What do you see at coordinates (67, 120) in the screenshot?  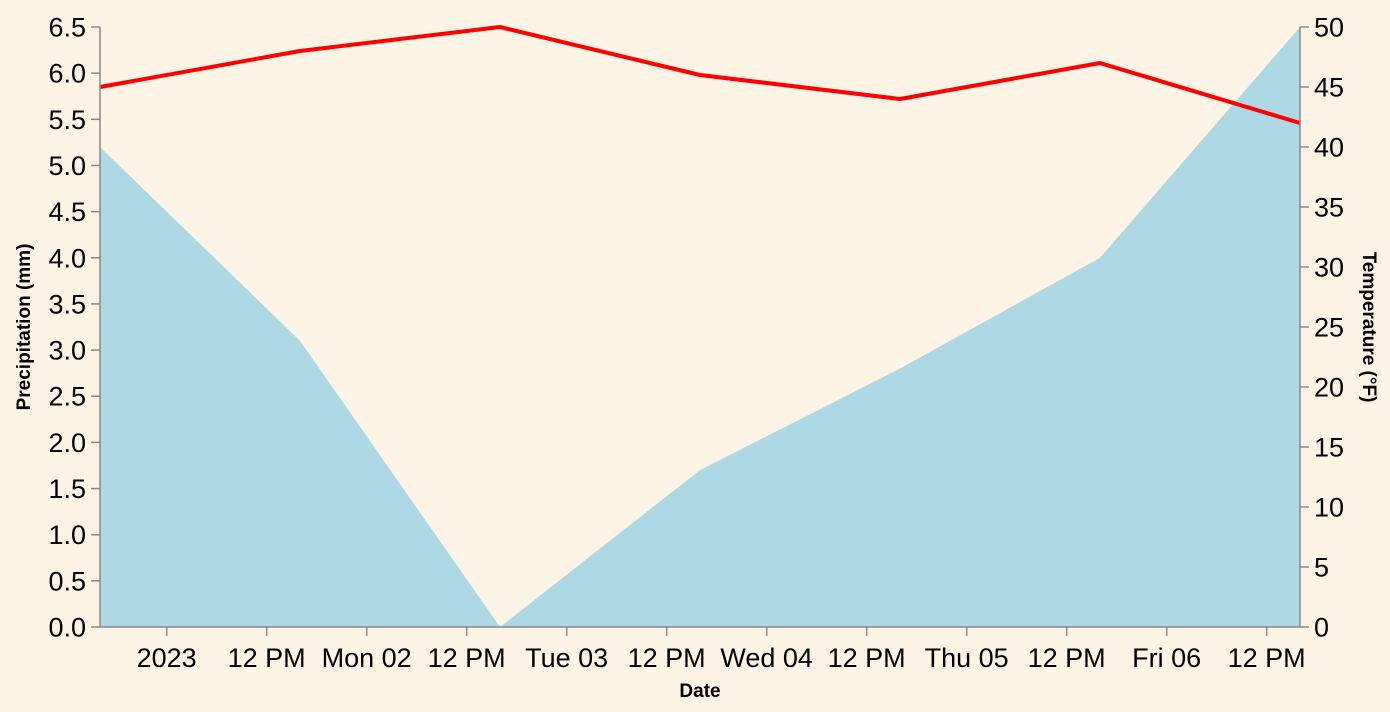 I see `left-y-tick-label: 5.5` at bounding box center [67, 120].